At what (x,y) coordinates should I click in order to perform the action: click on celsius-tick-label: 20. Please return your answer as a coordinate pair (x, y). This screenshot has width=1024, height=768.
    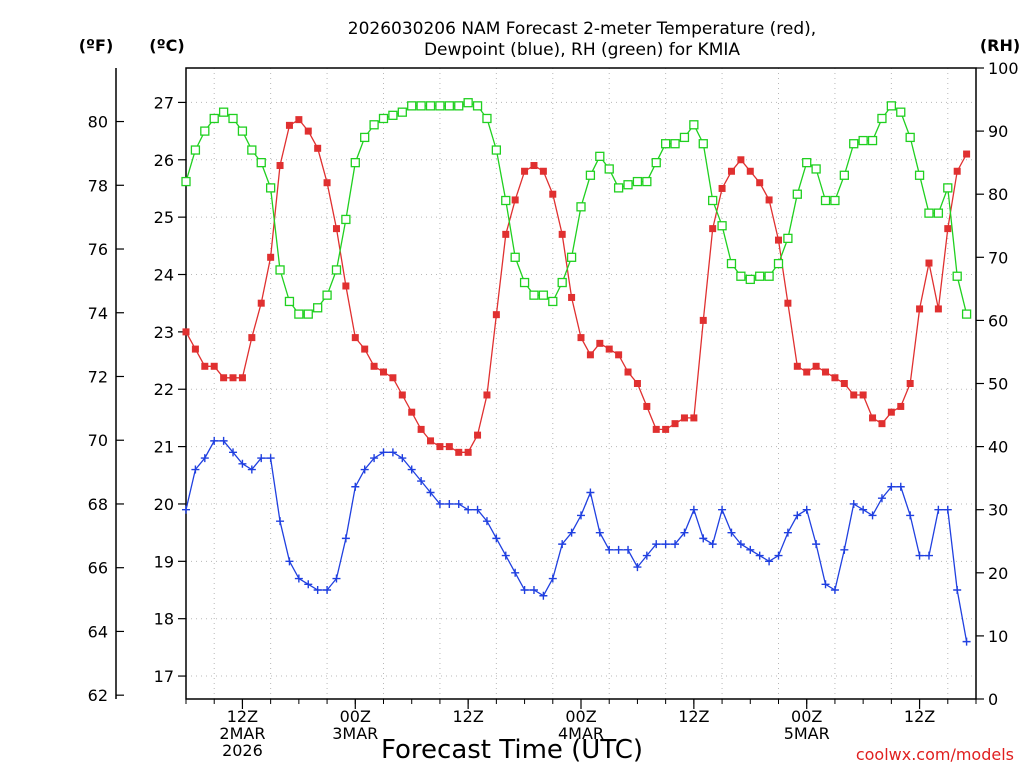
    Looking at the image, I should click on (164, 504).